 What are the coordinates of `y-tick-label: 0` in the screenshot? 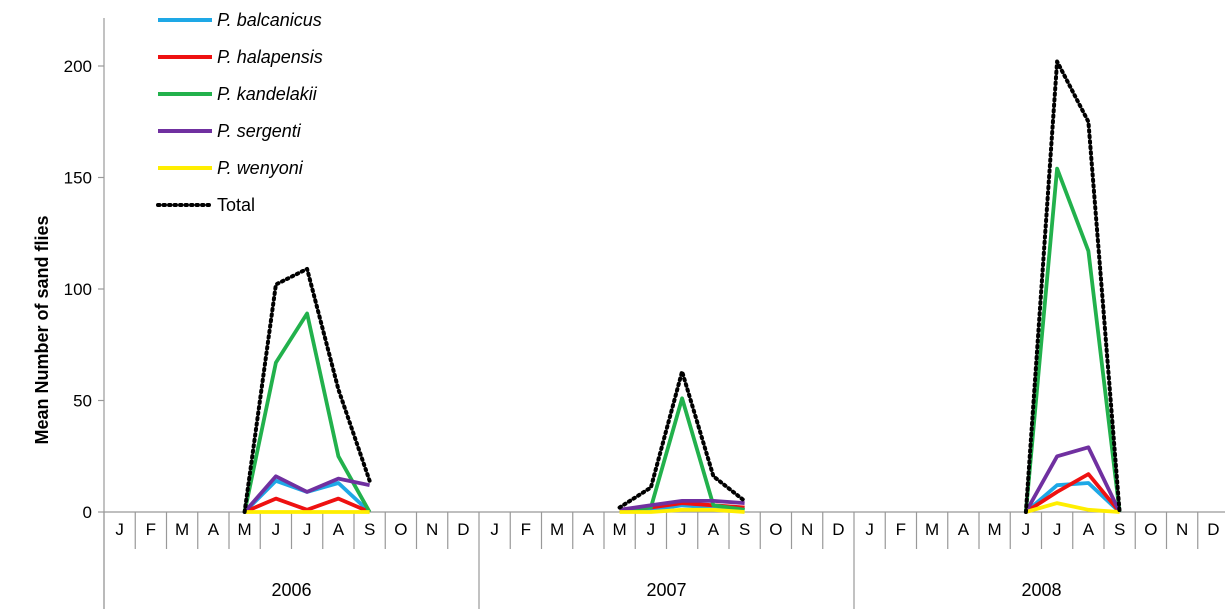 It's located at (87, 512).